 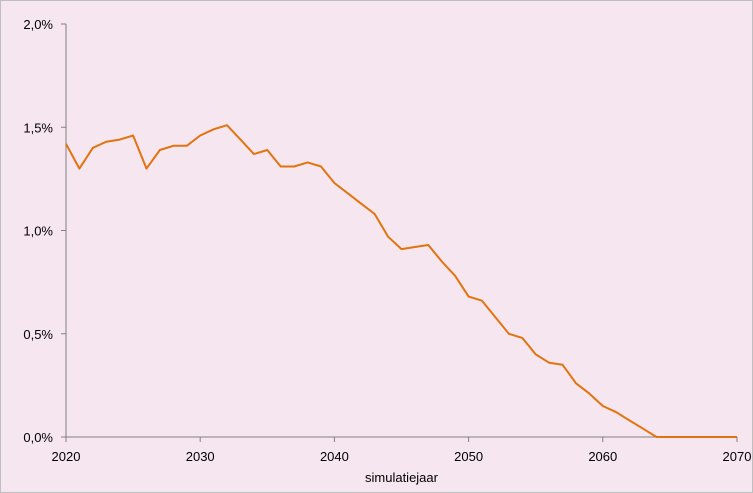 I want to click on x-tick-label: 2050, so click(x=468, y=456).